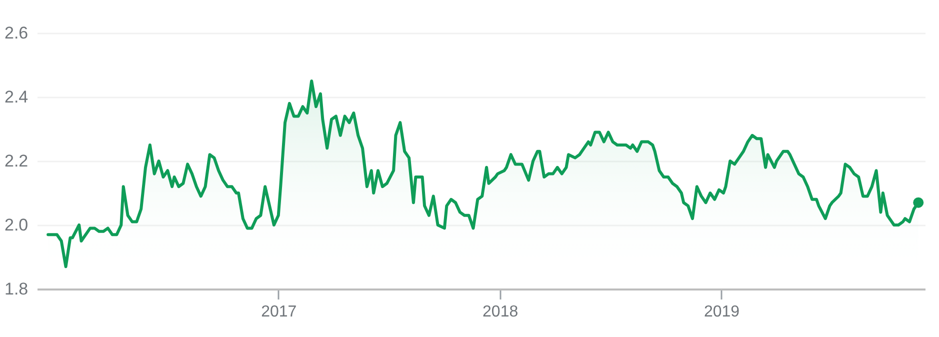  I want to click on y-tick-label: 1.8, so click(16, 289).